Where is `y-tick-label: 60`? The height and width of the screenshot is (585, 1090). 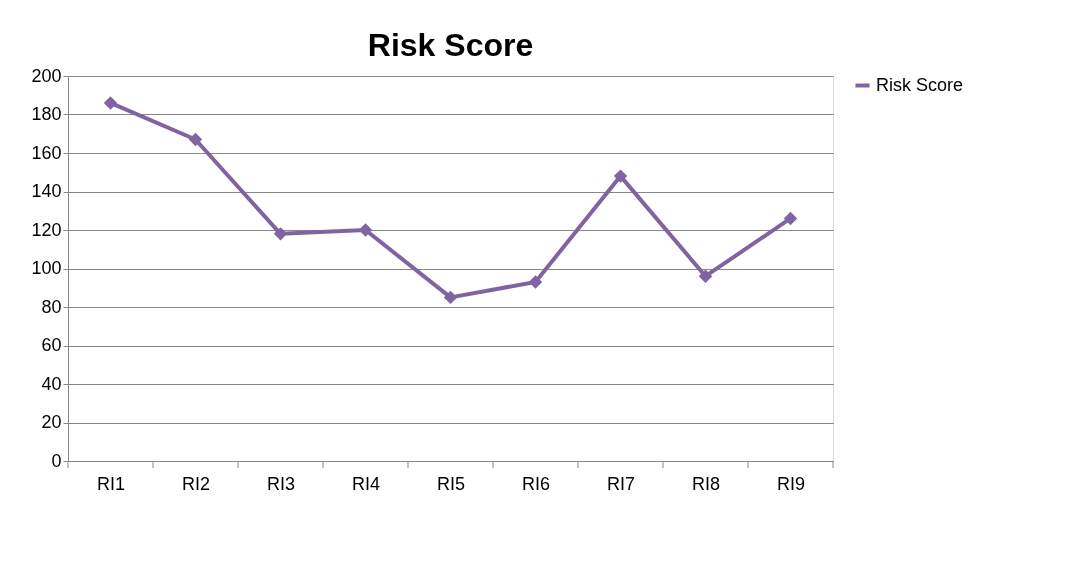
y-tick-label: 60 is located at coordinates (51, 345).